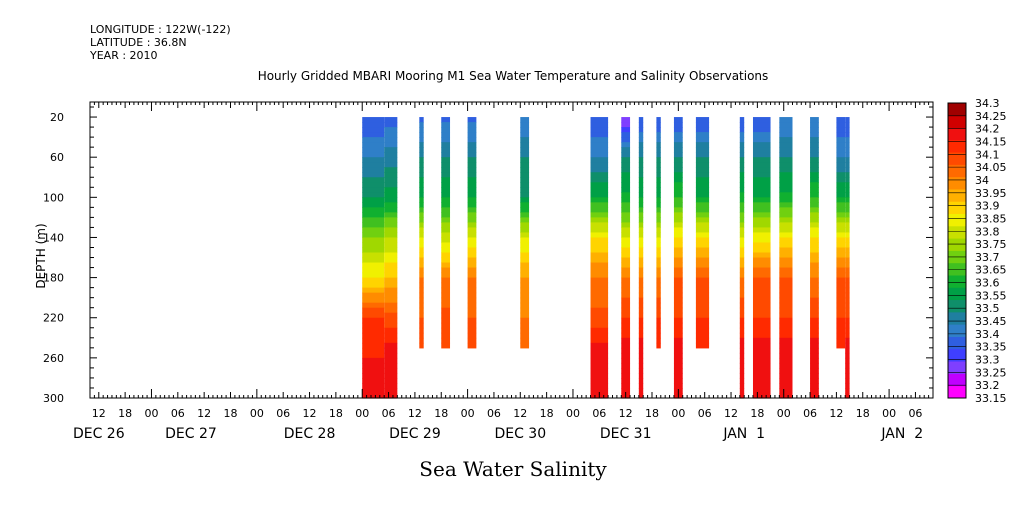 The width and height of the screenshot is (1009, 508). Describe the element at coordinates (987, 231) in the screenshot. I see `colorbar-label: 33.8` at that location.